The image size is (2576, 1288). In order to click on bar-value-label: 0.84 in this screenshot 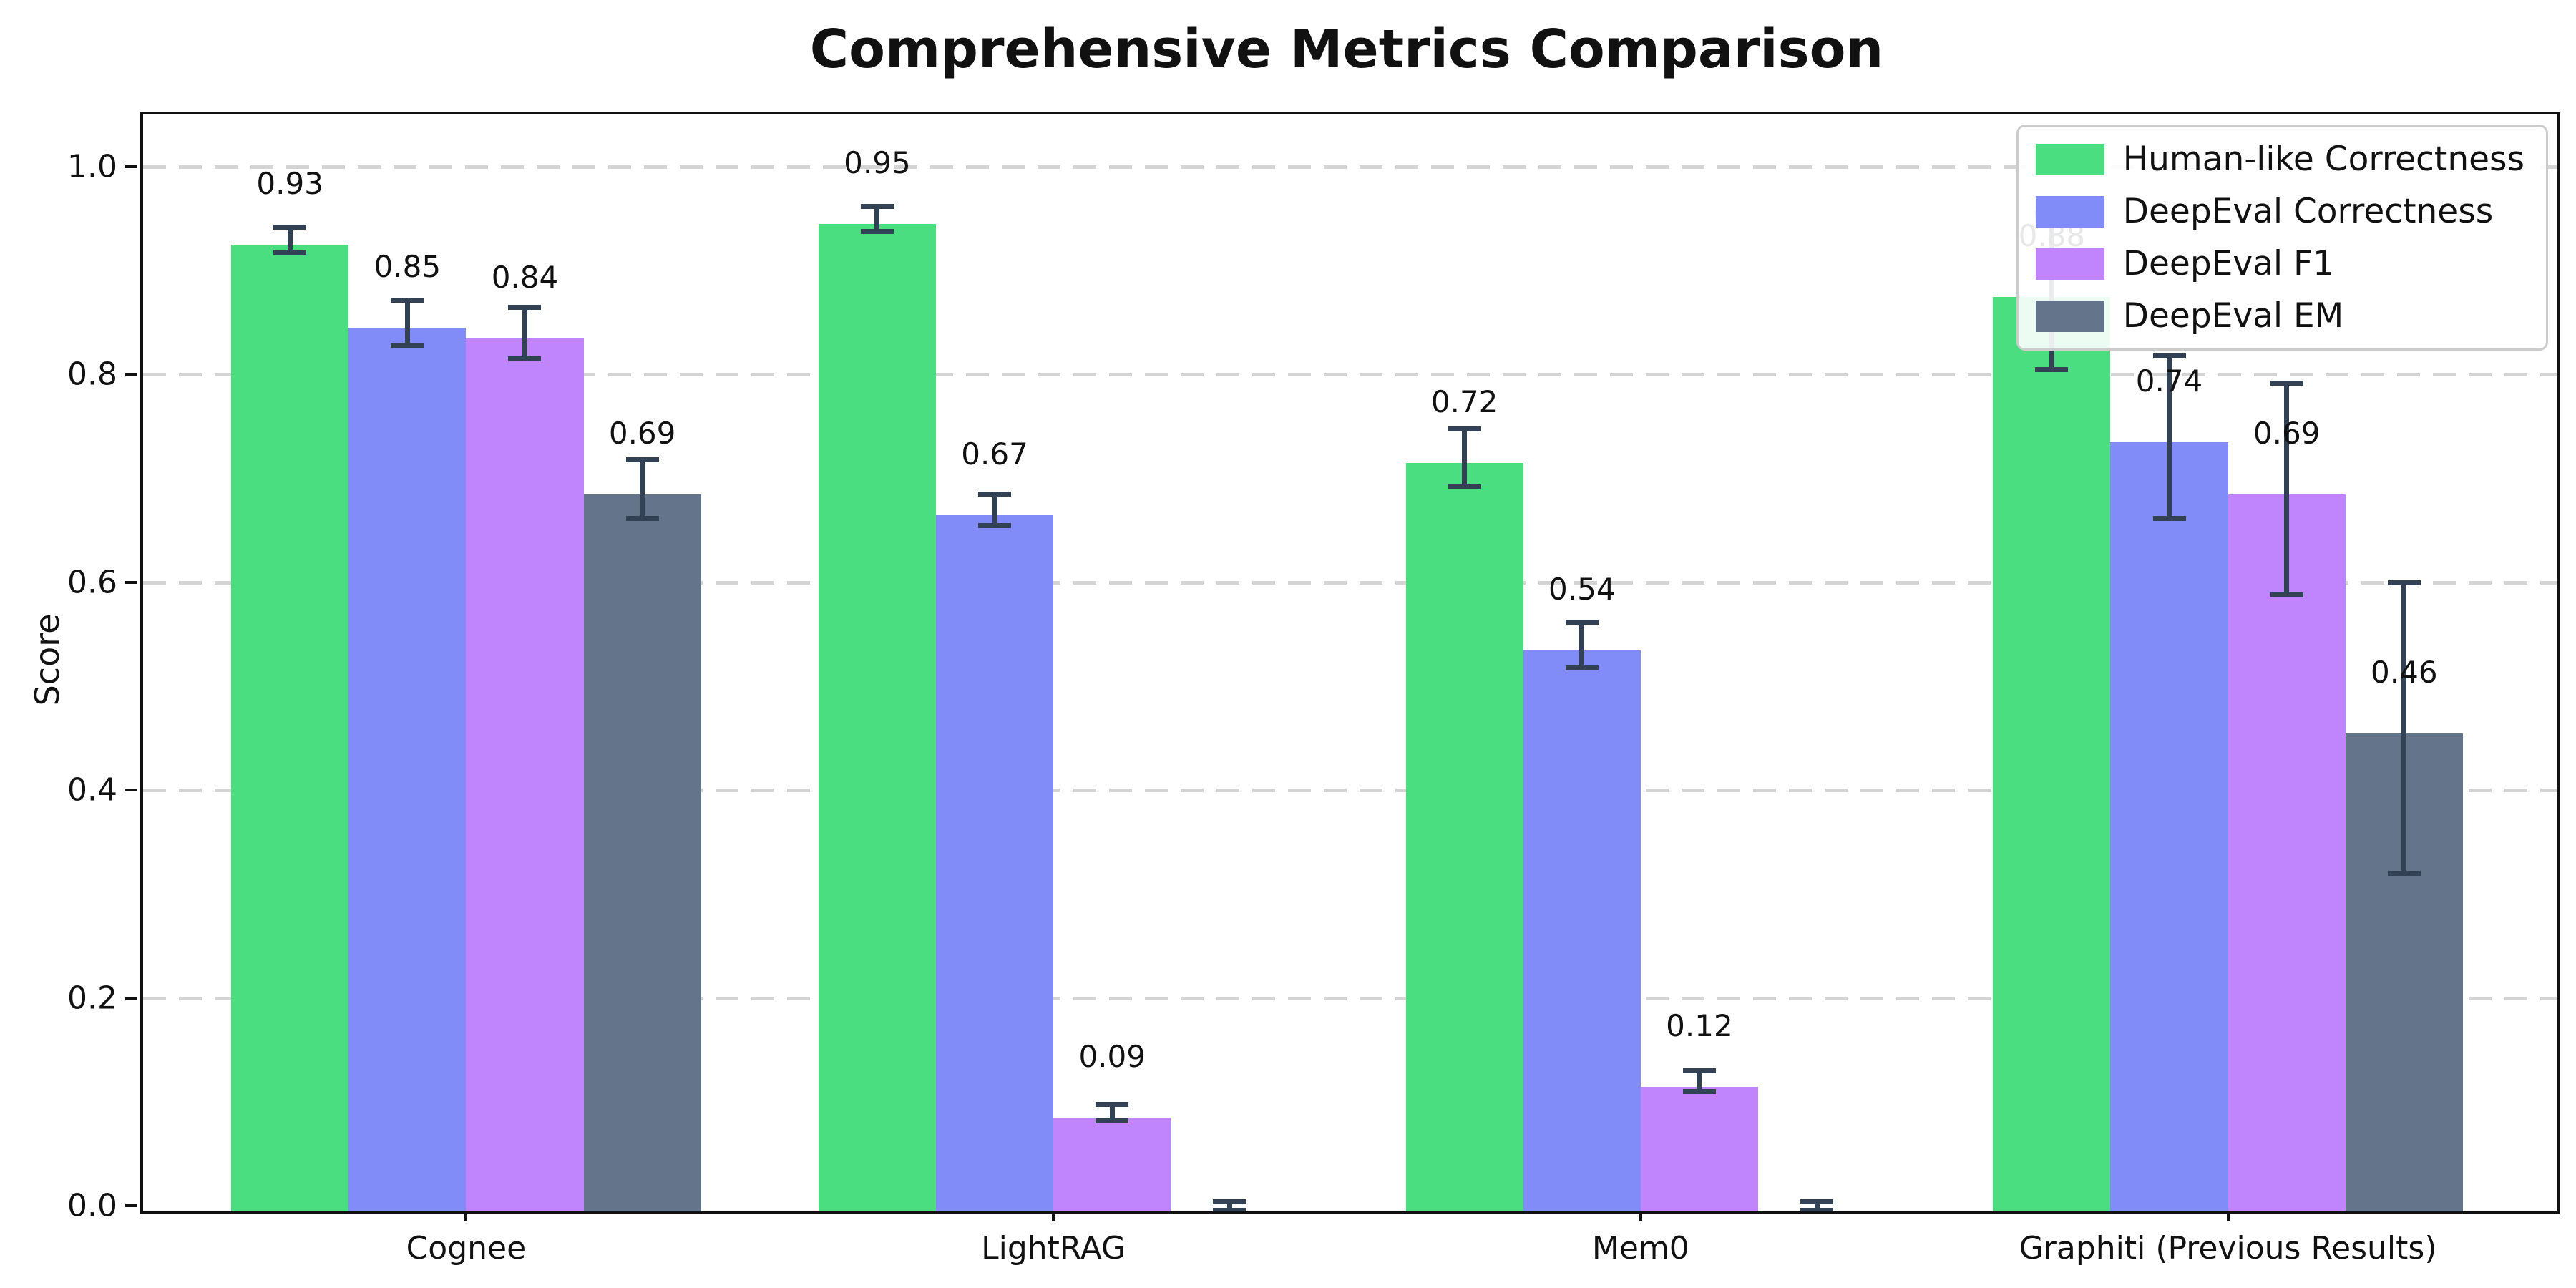, I will do `click(525, 277)`.